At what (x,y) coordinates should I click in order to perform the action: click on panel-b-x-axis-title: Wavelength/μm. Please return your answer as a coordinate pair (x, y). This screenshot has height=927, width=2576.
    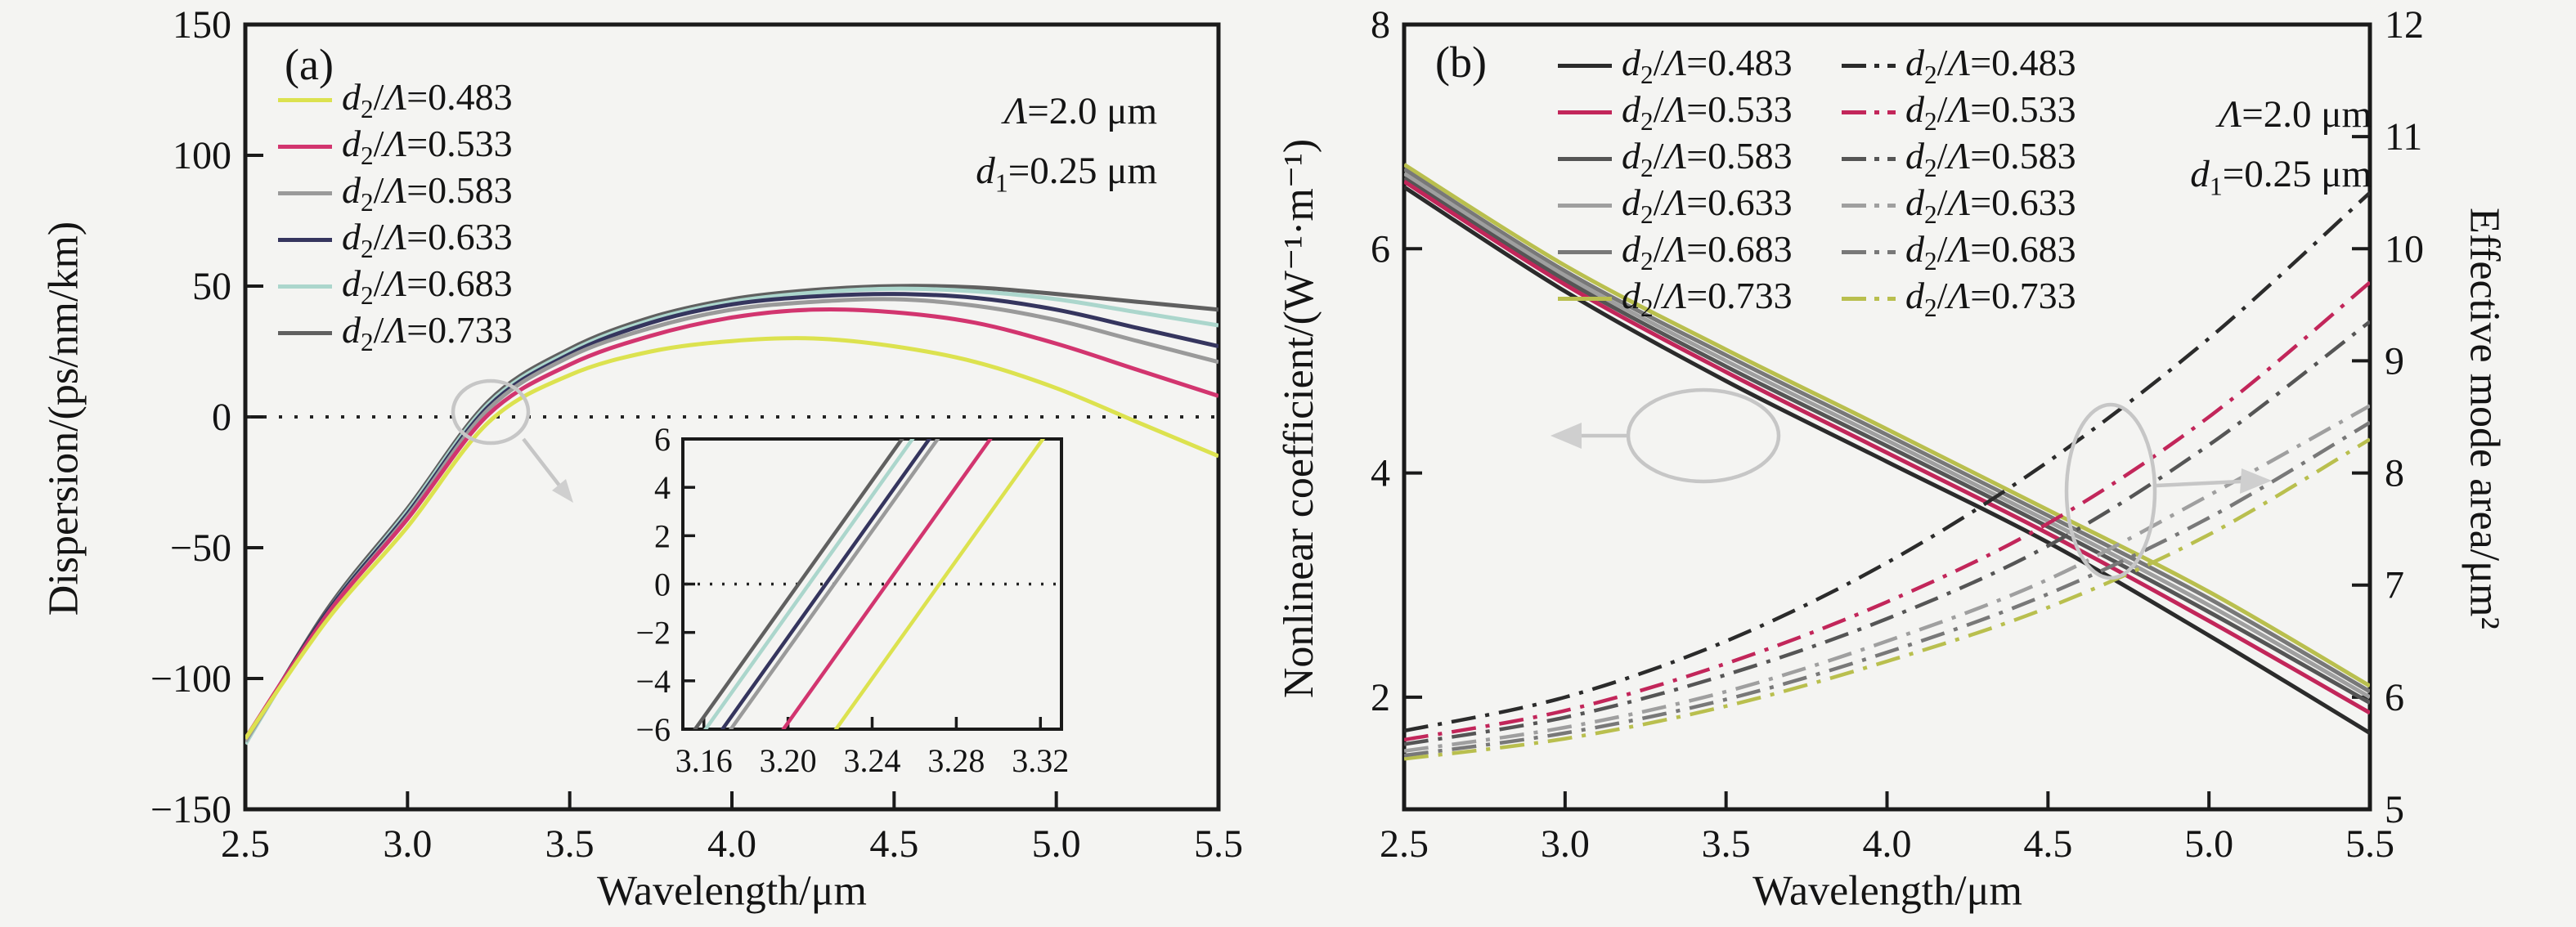
    Looking at the image, I should click on (1887, 891).